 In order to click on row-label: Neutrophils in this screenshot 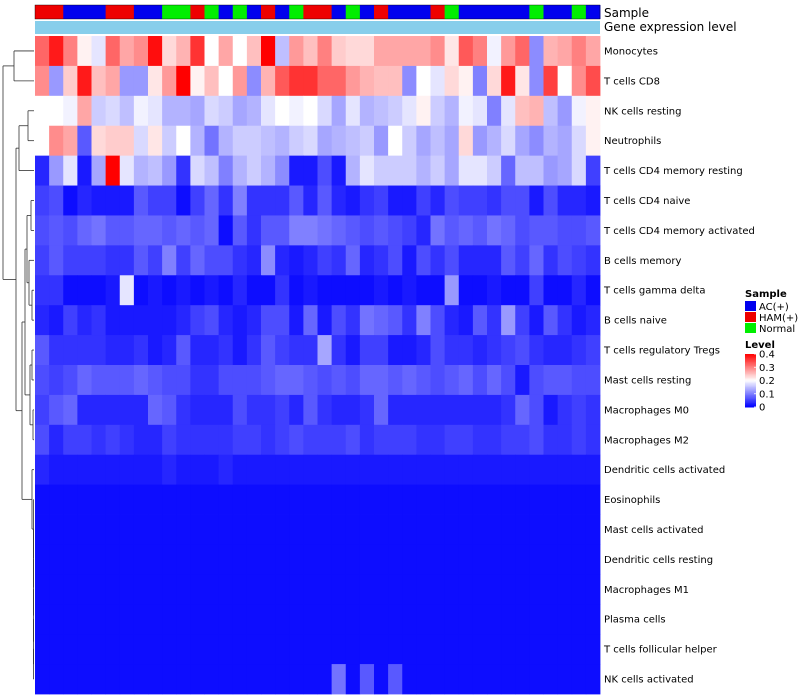, I will do `click(632, 141)`.